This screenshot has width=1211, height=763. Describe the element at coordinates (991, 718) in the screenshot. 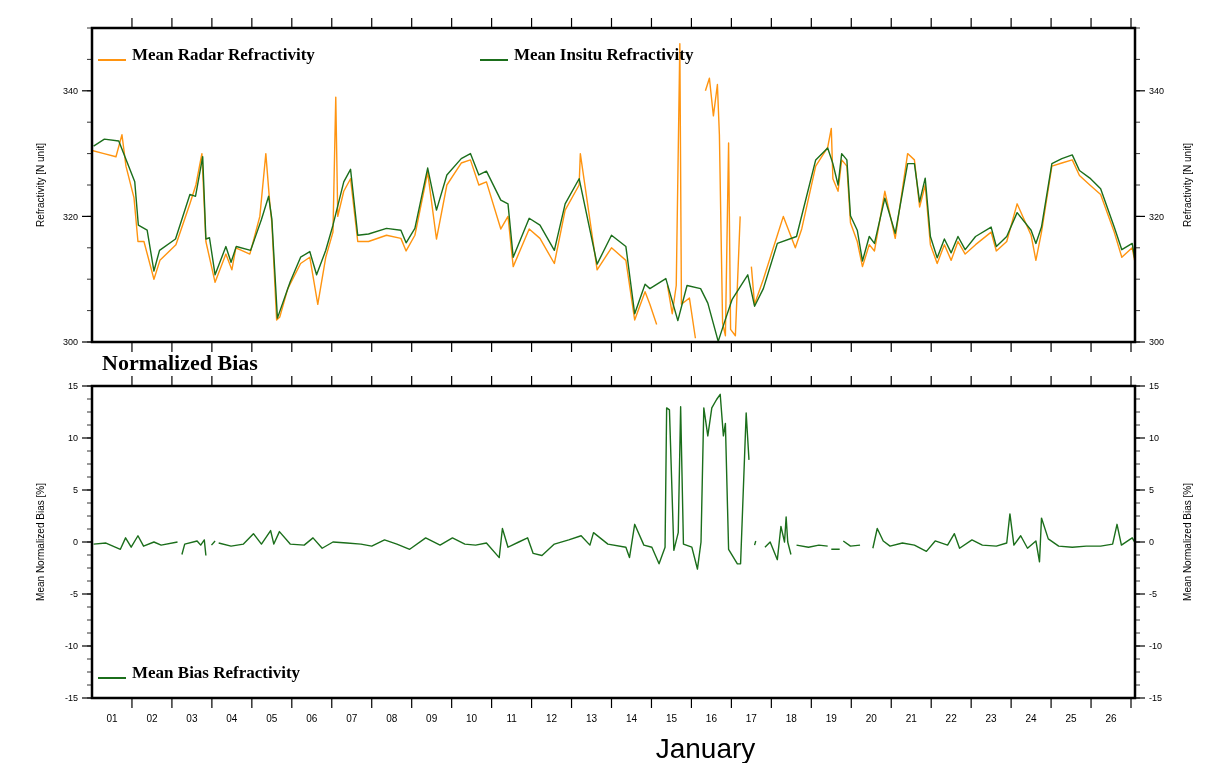

I see `x-tick-label: 23` at that location.